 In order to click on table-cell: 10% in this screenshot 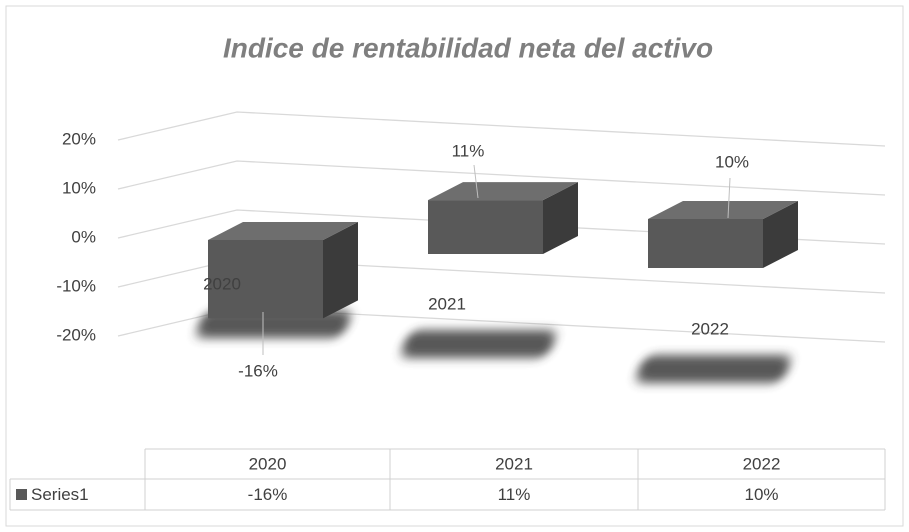, I will do `click(761, 494)`.